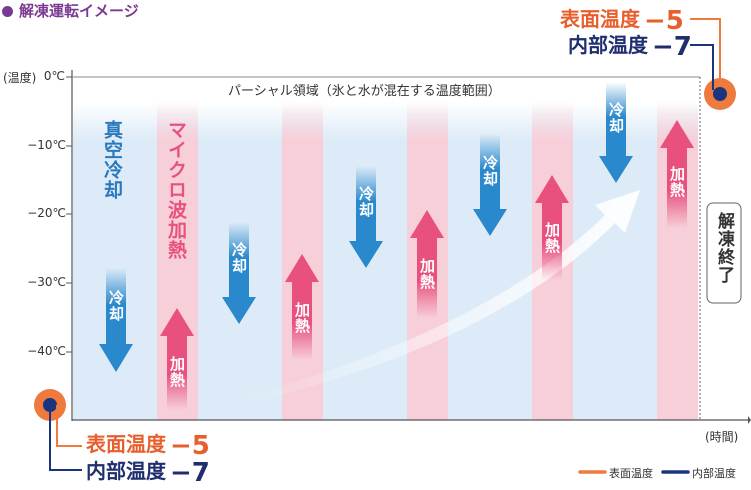 This screenshot has width=751, height=490. What do you see at coordinates (54, 76) in the screenshot?
I see `y-tick-label: 0℃` at bounding box center [54, 76].